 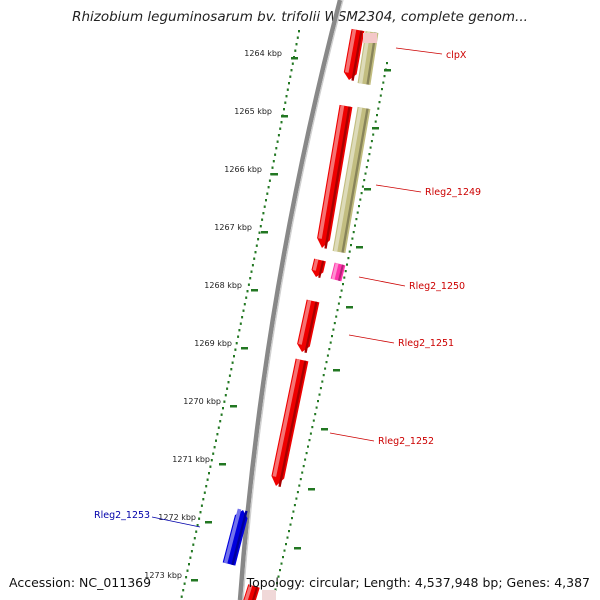 I want to click on misc-feature-highlight, so click(x=335, y=271).